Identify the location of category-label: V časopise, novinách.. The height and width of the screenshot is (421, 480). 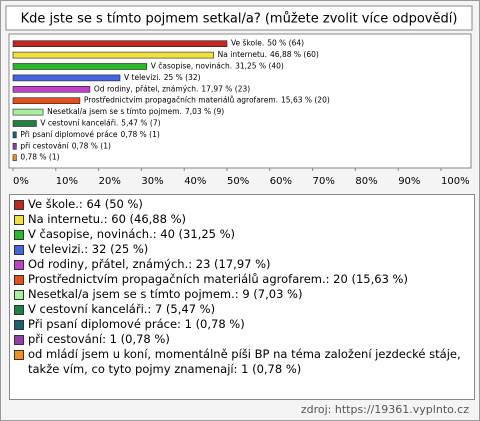
(191, 66).